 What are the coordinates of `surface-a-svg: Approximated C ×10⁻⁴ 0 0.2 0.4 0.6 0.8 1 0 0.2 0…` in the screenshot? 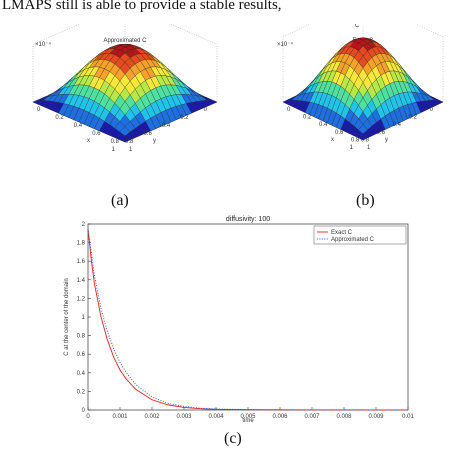 It's located at (125, 78).